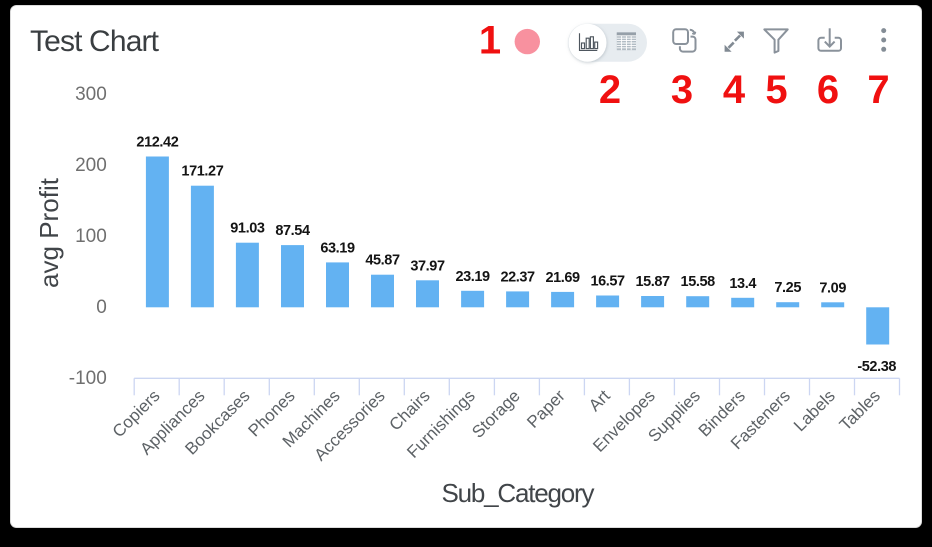  I want to click on svg-text: 91.03, so click(247, 229).